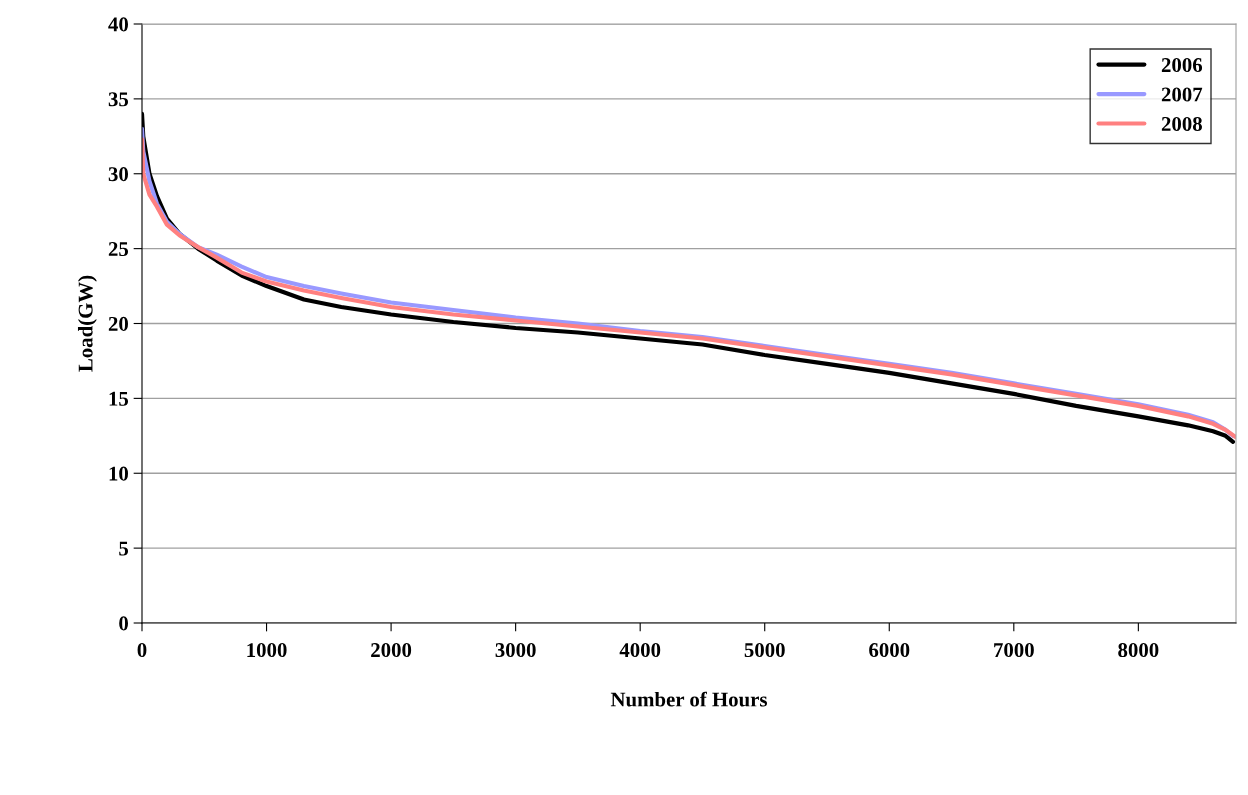  What do you see at coordinates (124, 548) in the screenshot?
I see `y-tick-label: 5` at bounding box center [124, 548].